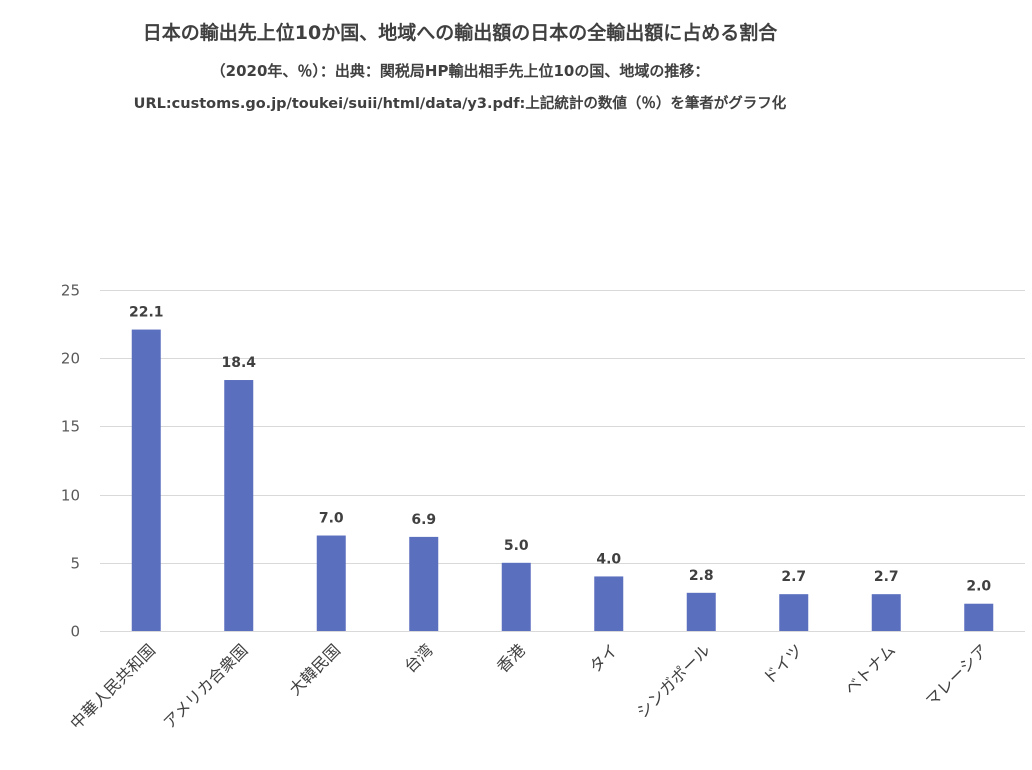 The height and width of the screenshot is (770, 1032). What do you see at coordinates (423, 520) in the screenshot?
I see `data-label: 6.9` at bounding box center [423, 520].